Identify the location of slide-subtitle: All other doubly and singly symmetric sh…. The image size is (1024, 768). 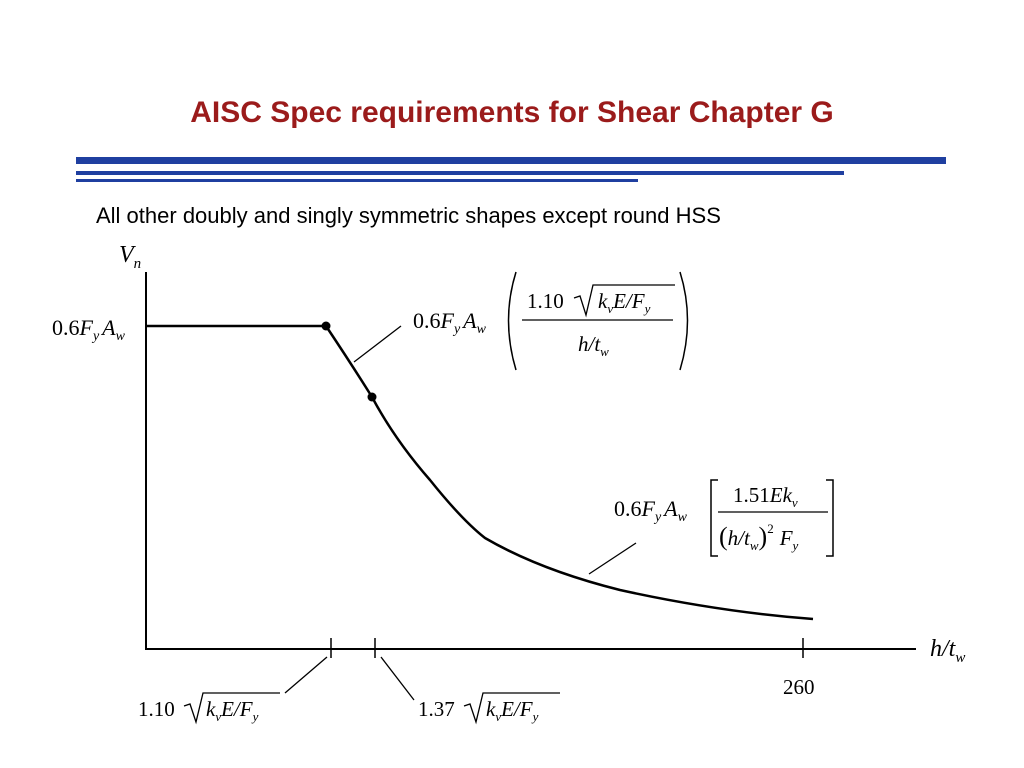
(408, 215).